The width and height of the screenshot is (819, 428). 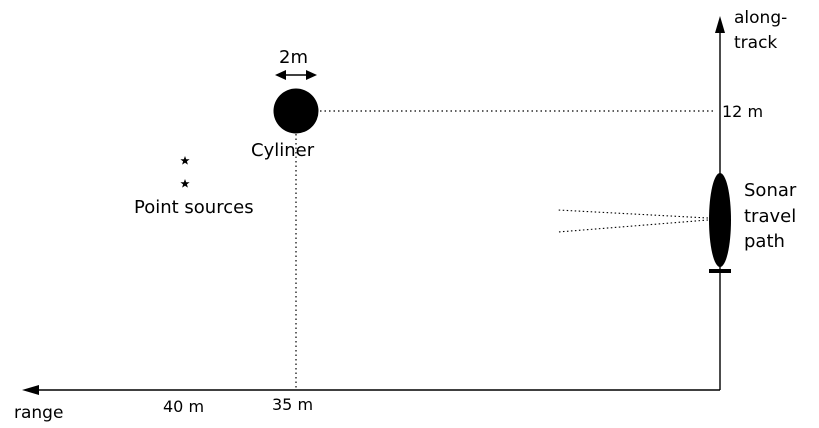 I want to click on along-track-arrowhead, so click(x=720, y=24).